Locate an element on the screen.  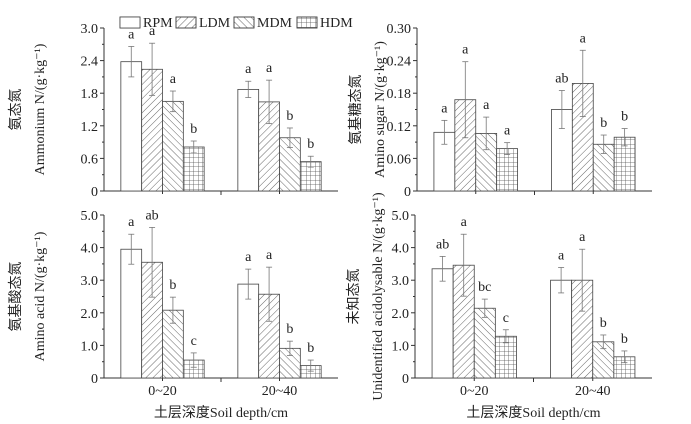
significance-label: bc is located at coordinates (484, 287).